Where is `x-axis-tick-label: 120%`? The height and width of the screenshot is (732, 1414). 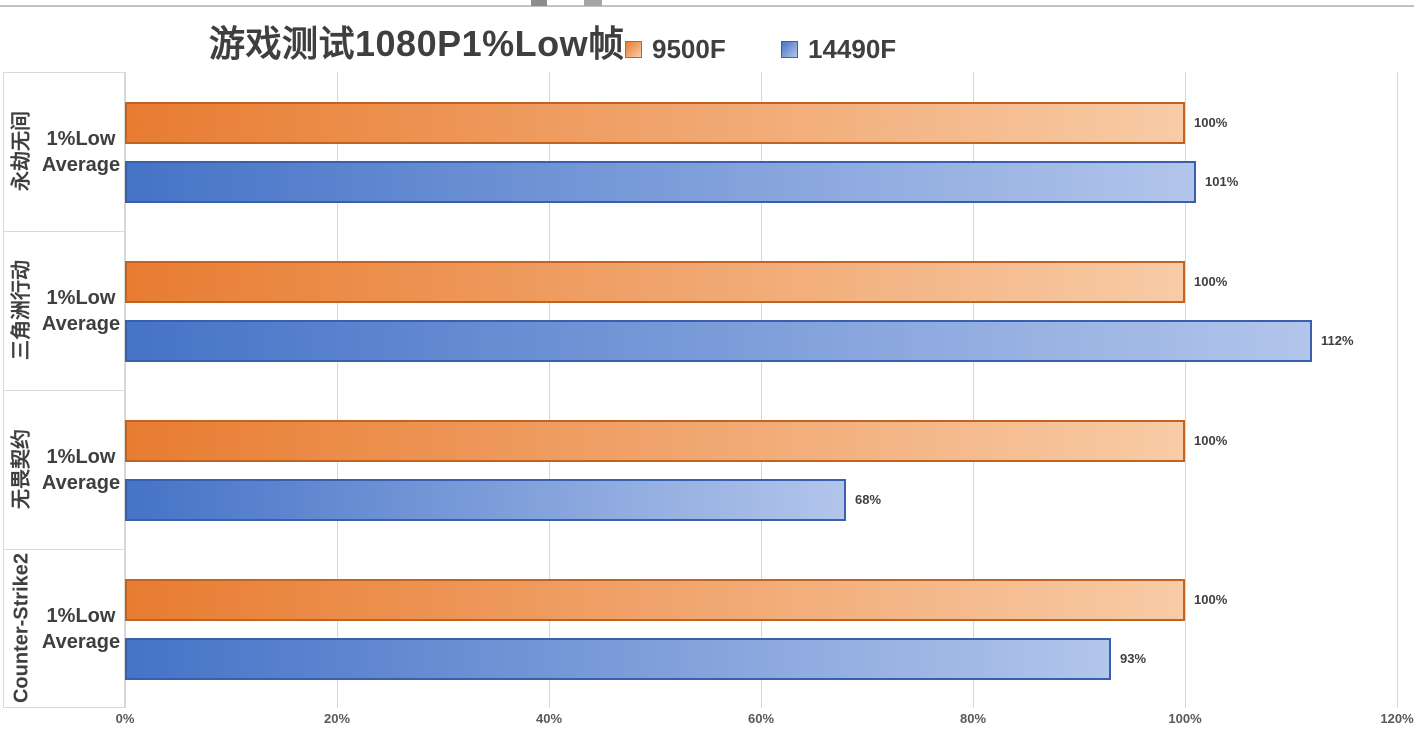 x-axis-tick-label: 120% is located at coordinates (1397, 718).